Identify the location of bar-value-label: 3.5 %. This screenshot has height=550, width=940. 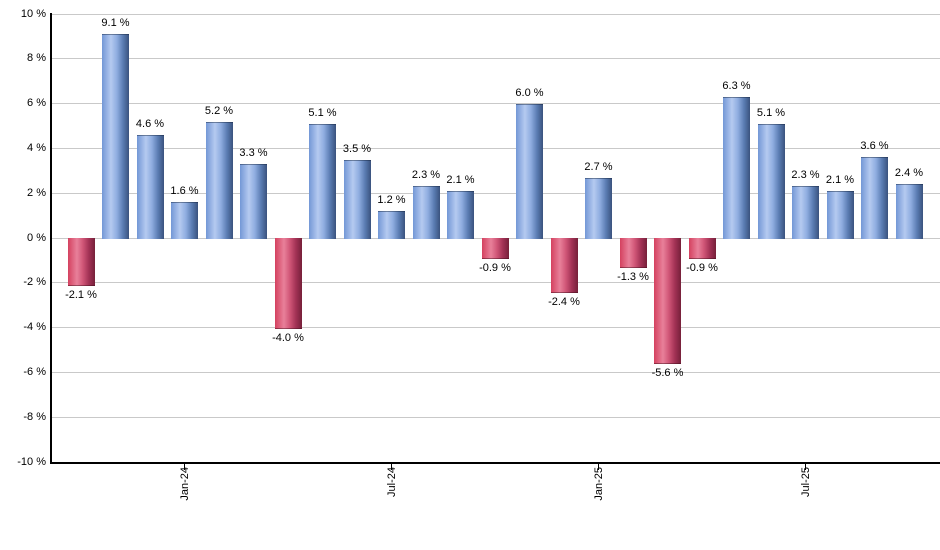
(357, 148).